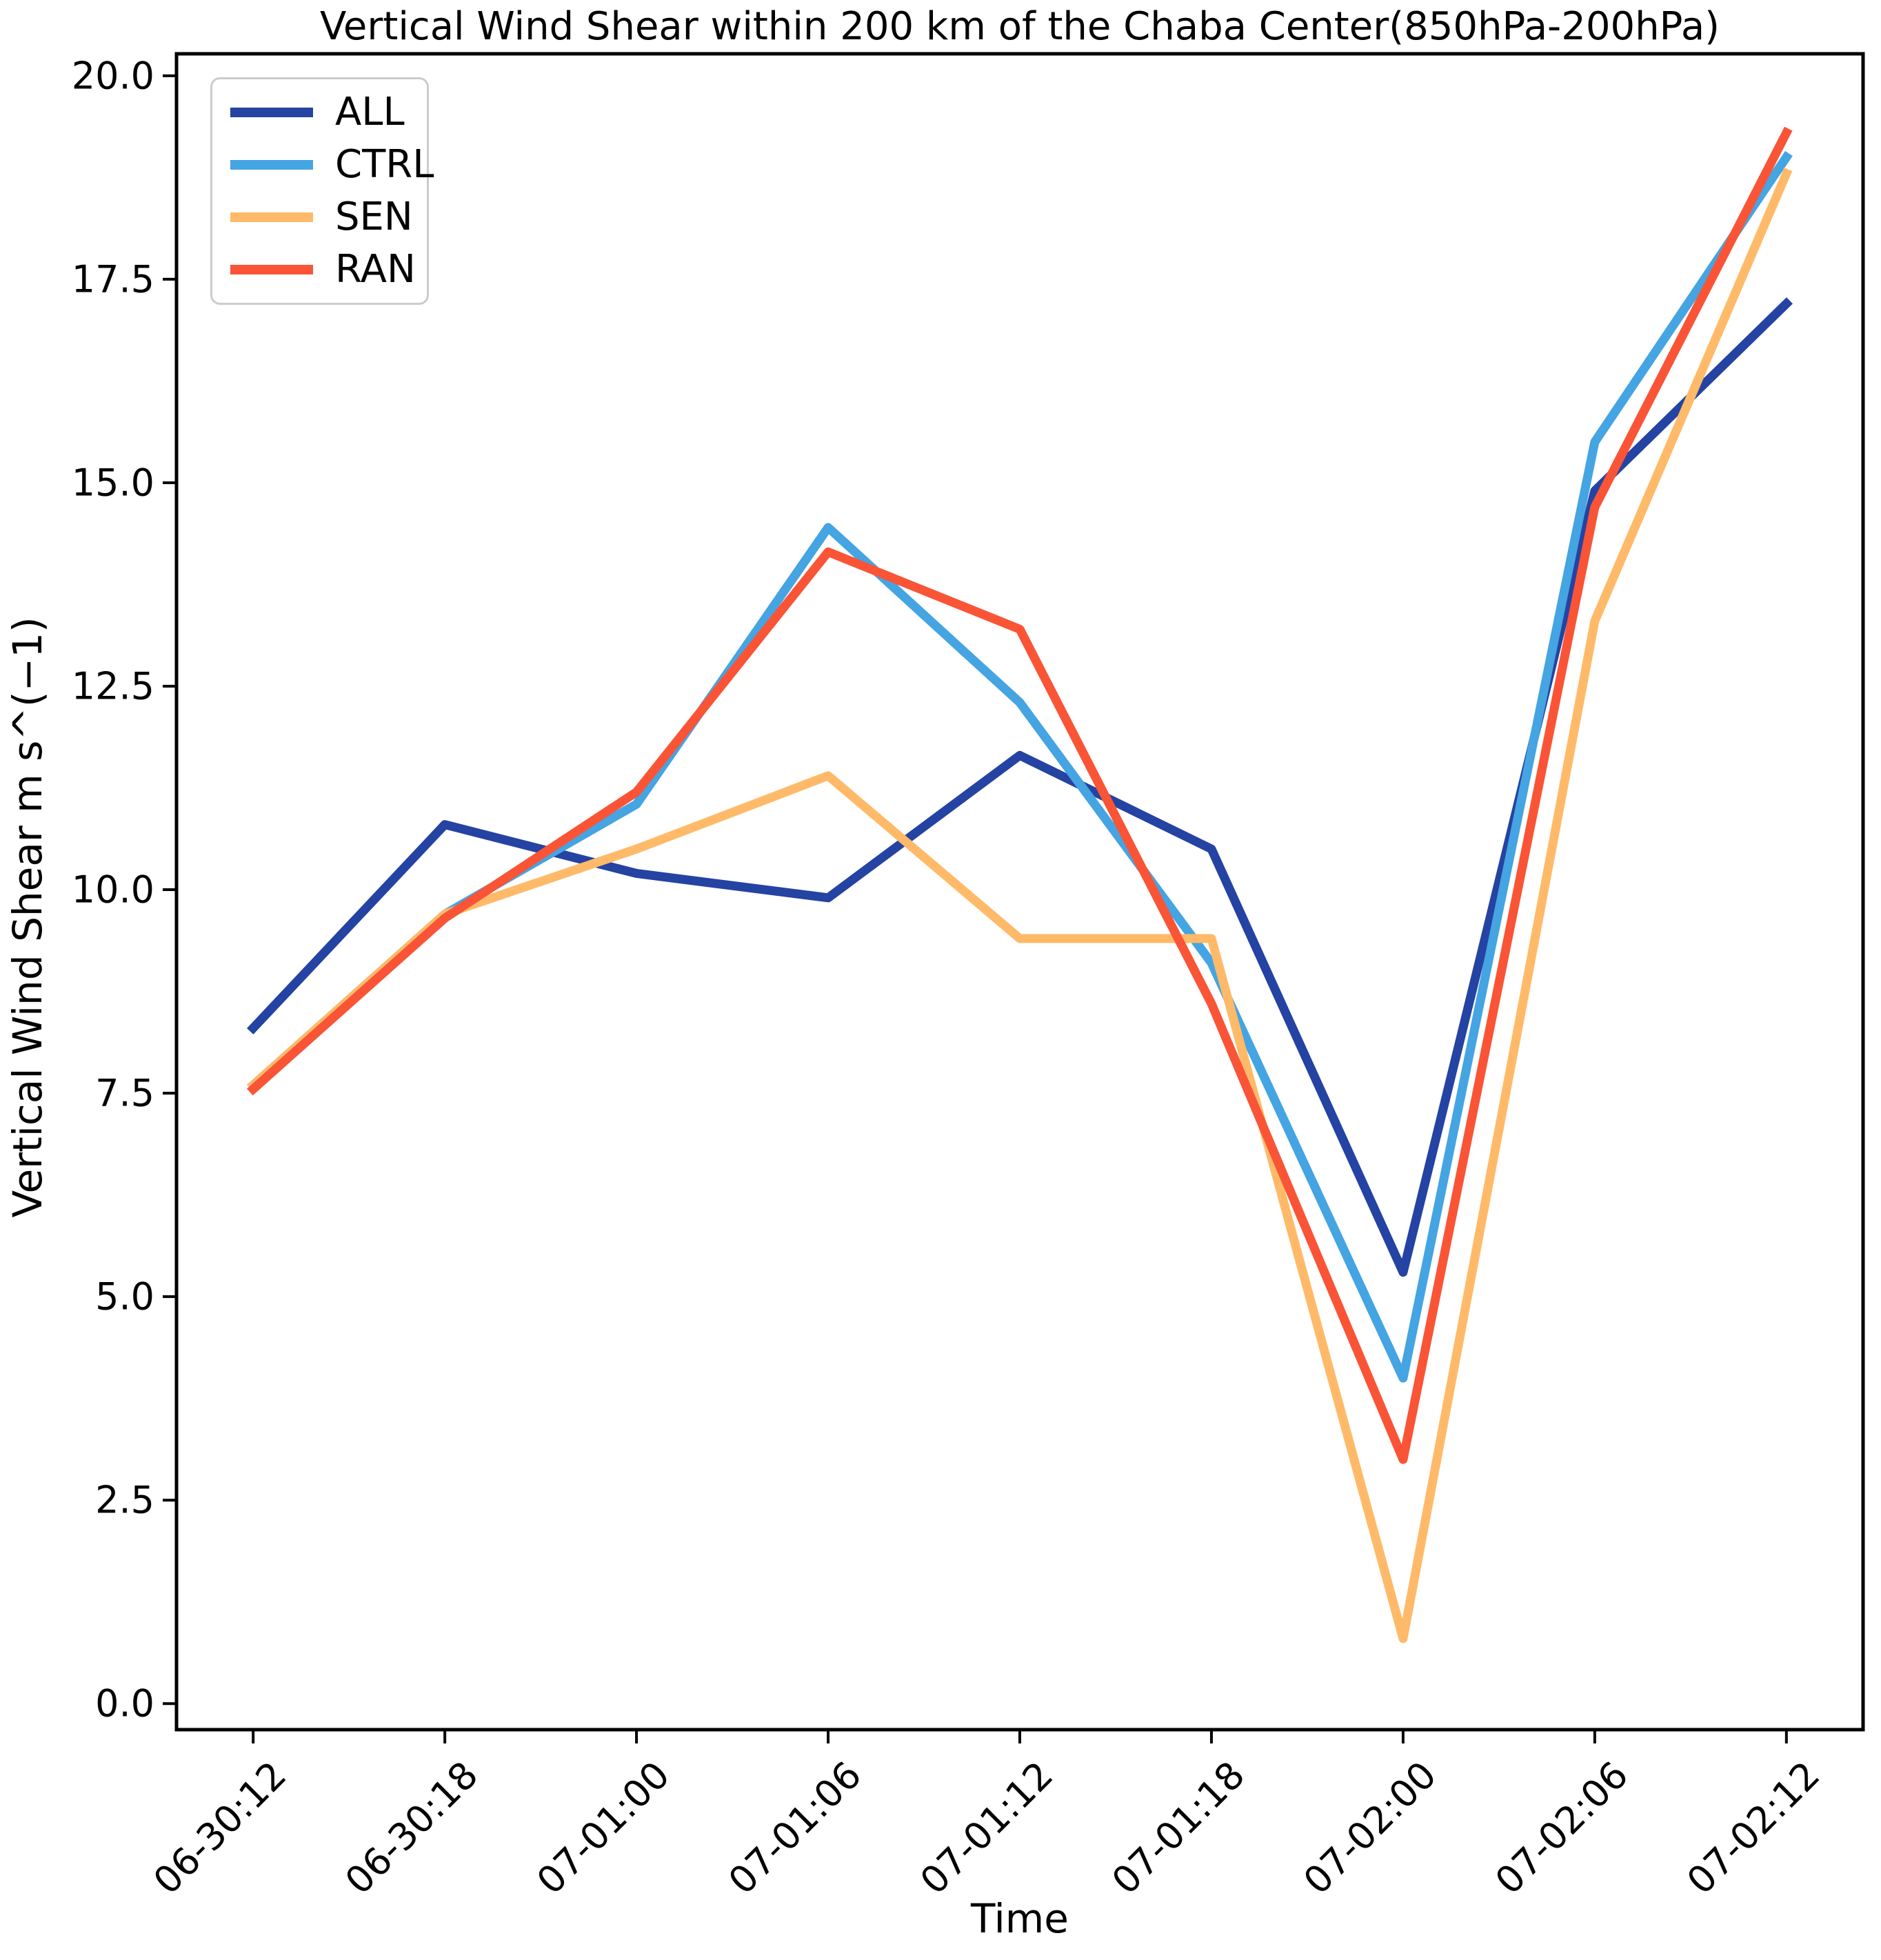 This screenshot has height=1960, width=1881. Describe the element at coordinates (328, 218) in the screenshot. I see `legend-item-SEN: SEN` at that location.